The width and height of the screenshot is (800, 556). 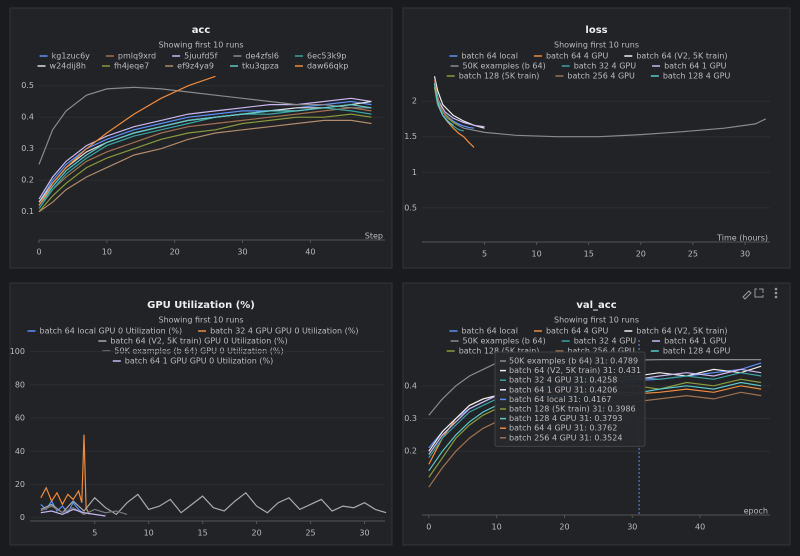 I want to click on legend-label: batch 64 1 GPU, so click(x=695, y=341).